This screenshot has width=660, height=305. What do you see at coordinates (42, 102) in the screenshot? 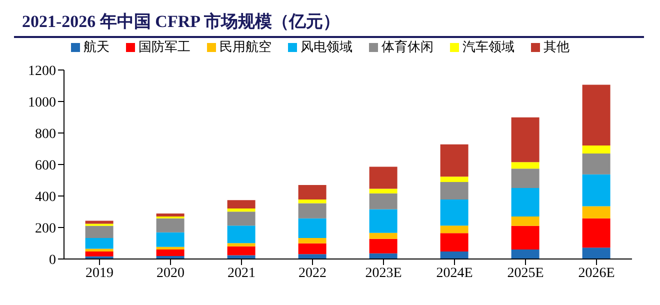
I see `y-tick-label: 1000` at bounding box center [42, 102].